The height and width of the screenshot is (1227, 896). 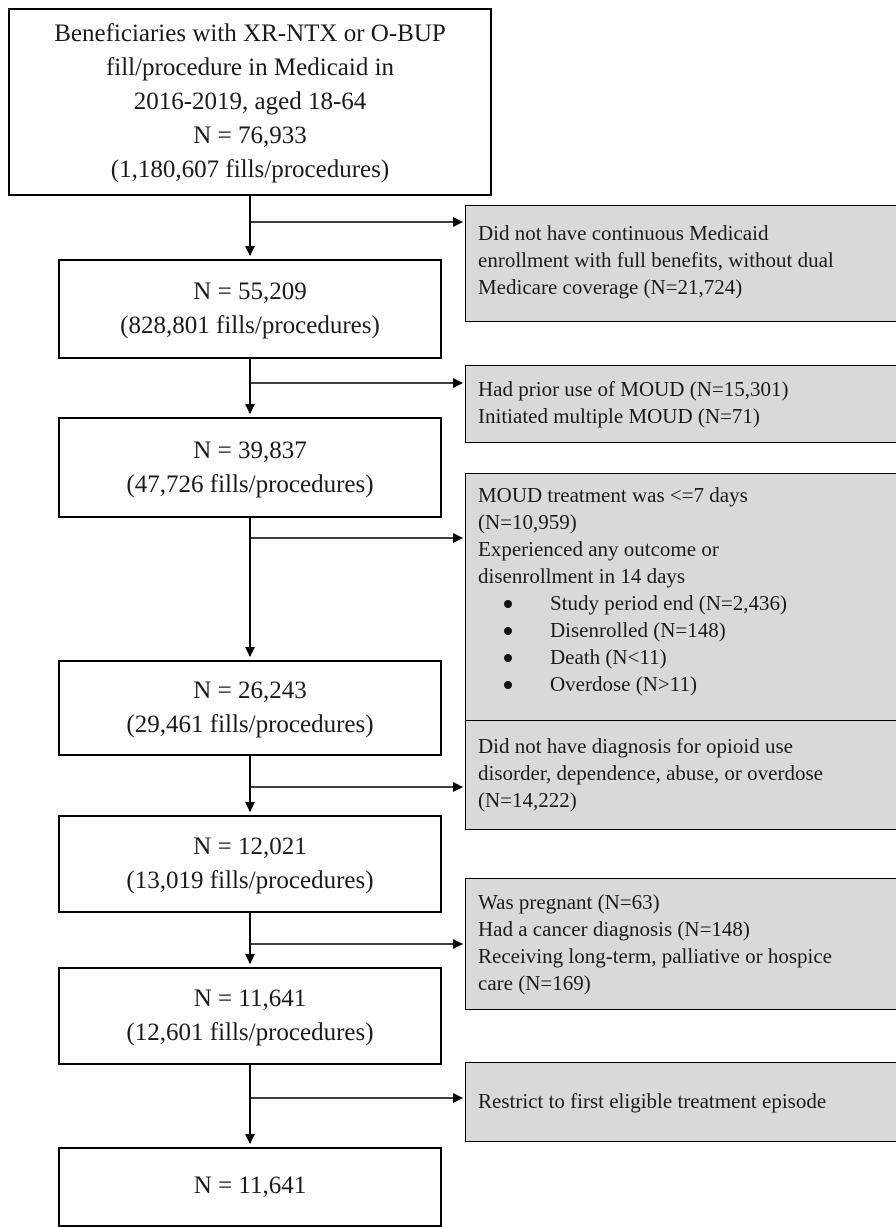 What do you see at coordinates (250, 33) in the screenshot?
I see `cohort-line: Beneficiaries with XR-NTX or O-BUP` at bounding box center [250, 33].